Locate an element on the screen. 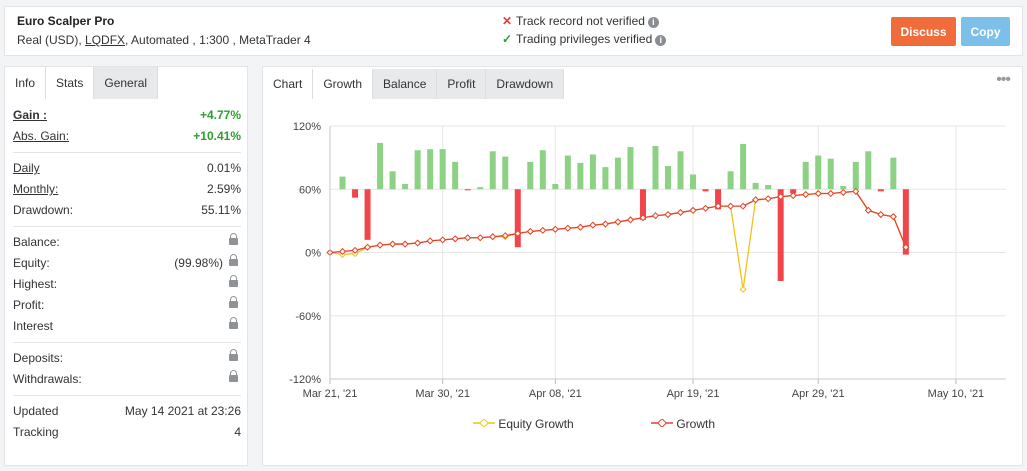 The width and height of the screenshot is (1027, 471). x-tick-label: Mar 21, '21 is located at coordinates (330, 394).